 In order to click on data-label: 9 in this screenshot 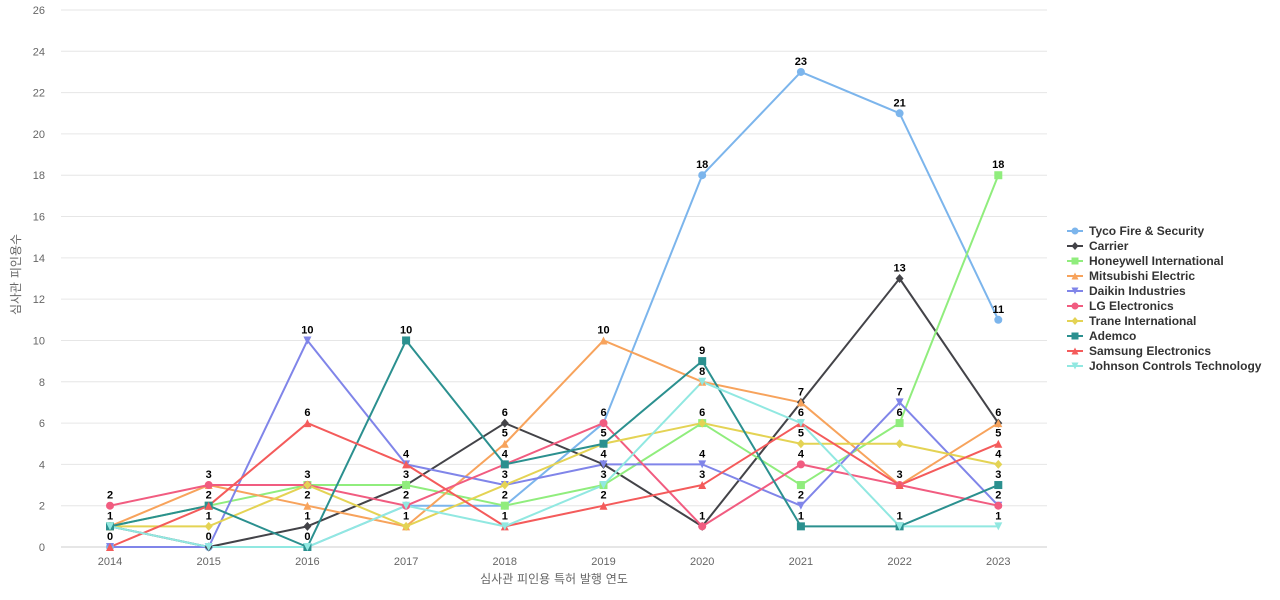, I will do `click(702, 351)`.